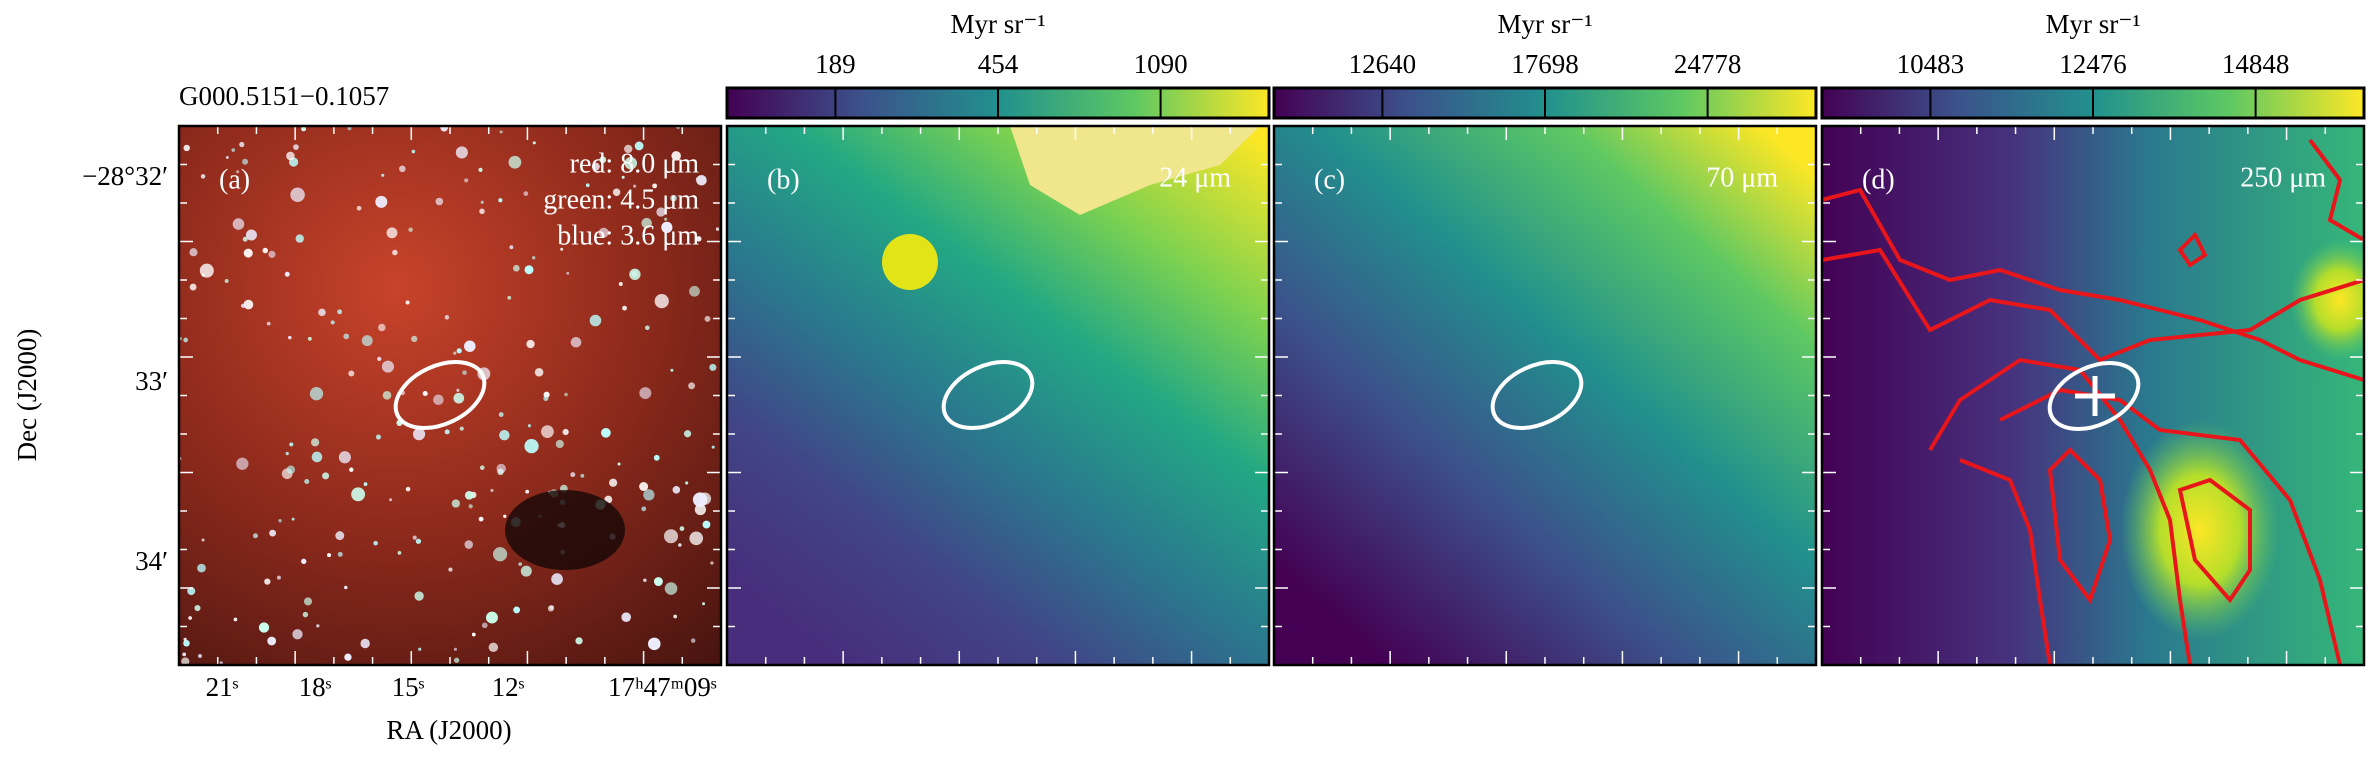 The width and height of the screenshot is (2379, 763). I want to click on y-axis-label: Dec (J2000), so click(27, 395).